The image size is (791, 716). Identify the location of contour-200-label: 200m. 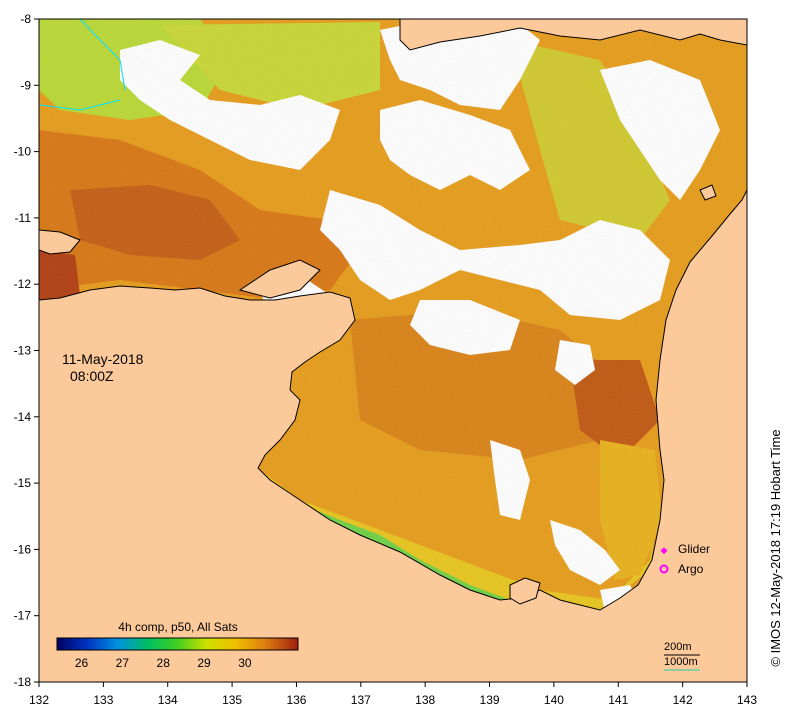
(678, 647).